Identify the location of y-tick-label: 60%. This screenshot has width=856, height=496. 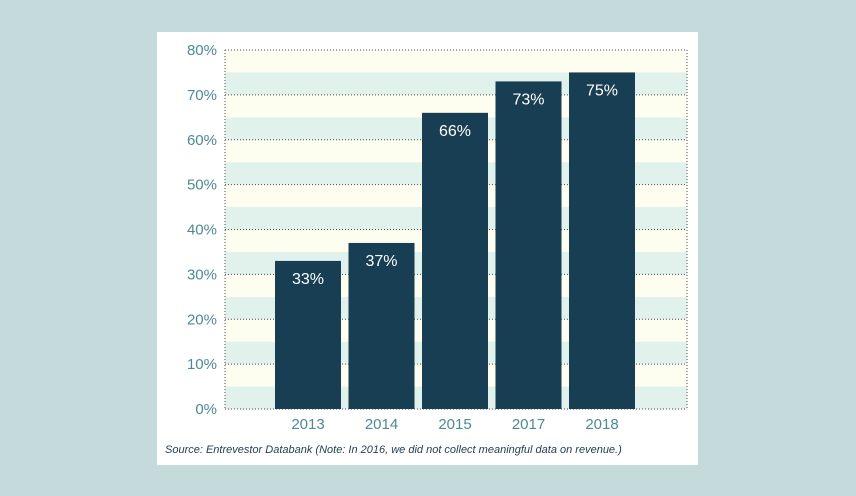
(202, 140).